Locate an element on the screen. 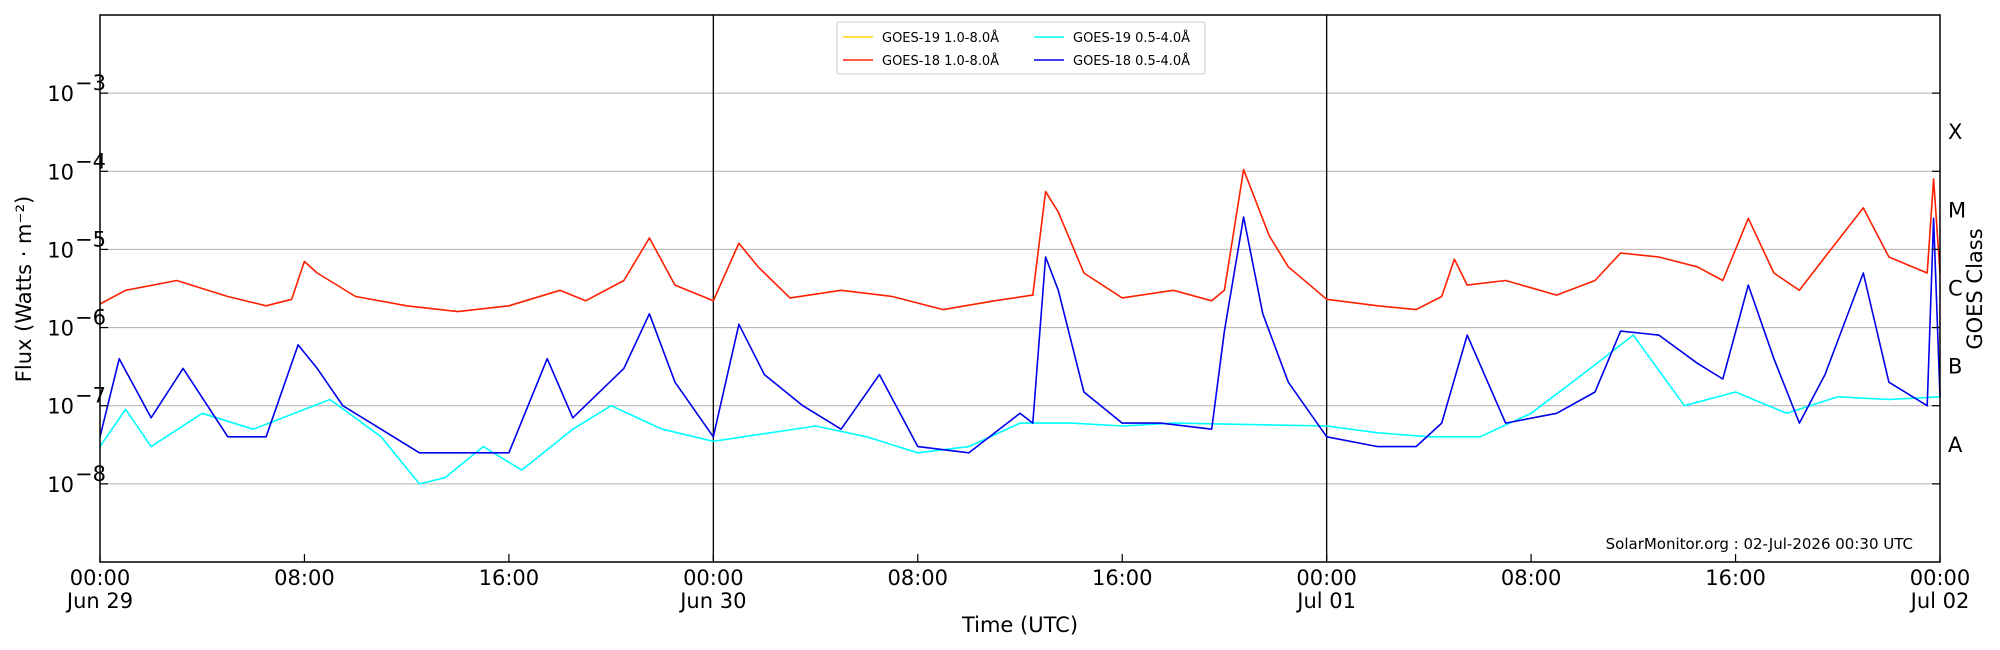 This screenshot has width=2000, height=650. x-tick-label-date-0: Jun 29 is located at coordinates (99, 601).